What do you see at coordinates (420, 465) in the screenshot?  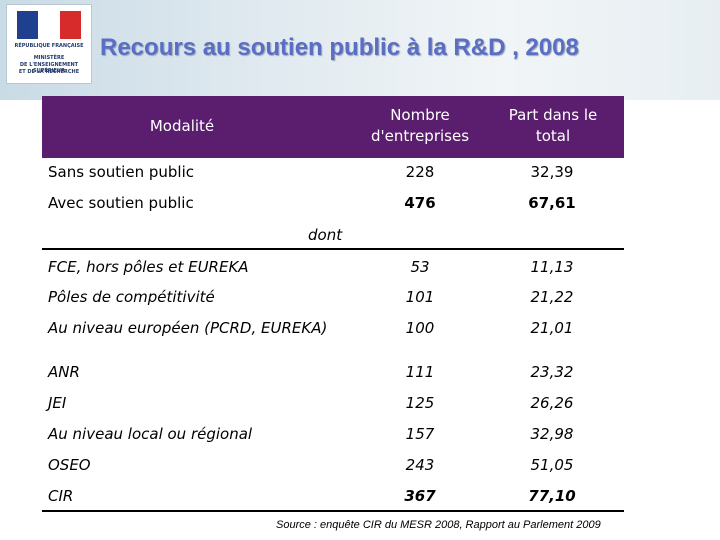 I see `subrow-nombre-oseo: 243` at bounding box center [420, 465].